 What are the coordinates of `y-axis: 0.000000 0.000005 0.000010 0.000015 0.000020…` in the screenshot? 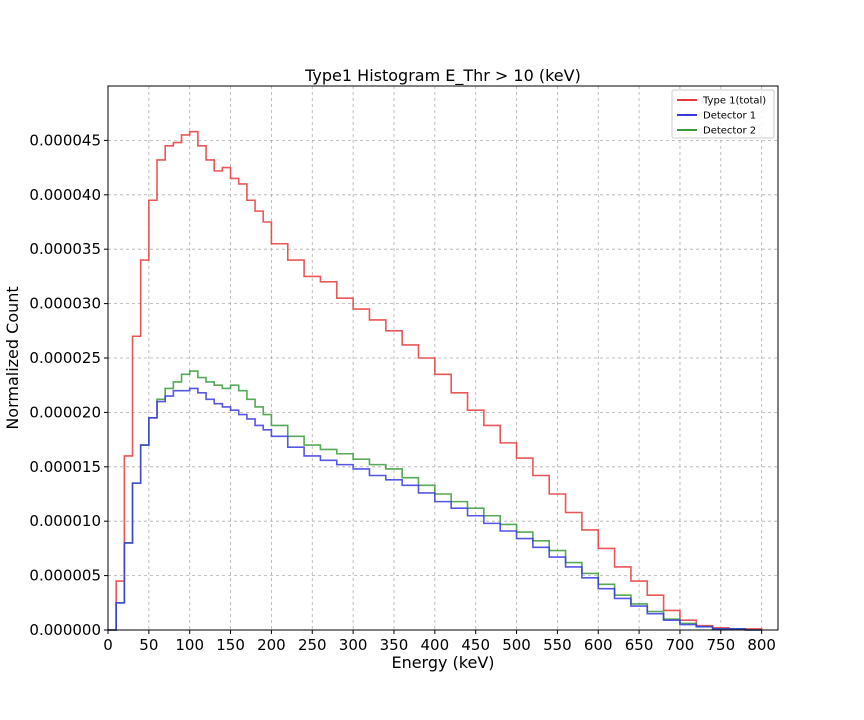 It's located at (68, 385).